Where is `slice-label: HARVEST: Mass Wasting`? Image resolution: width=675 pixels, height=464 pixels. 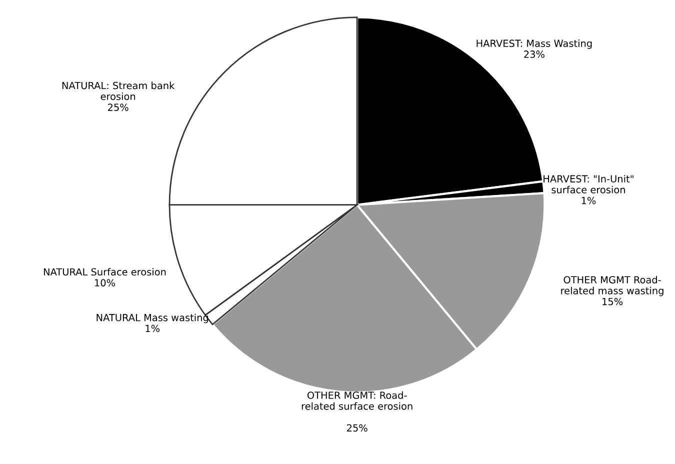
slice-label: HARVEST: Mass Wasting is located at coordinates (534, 44).